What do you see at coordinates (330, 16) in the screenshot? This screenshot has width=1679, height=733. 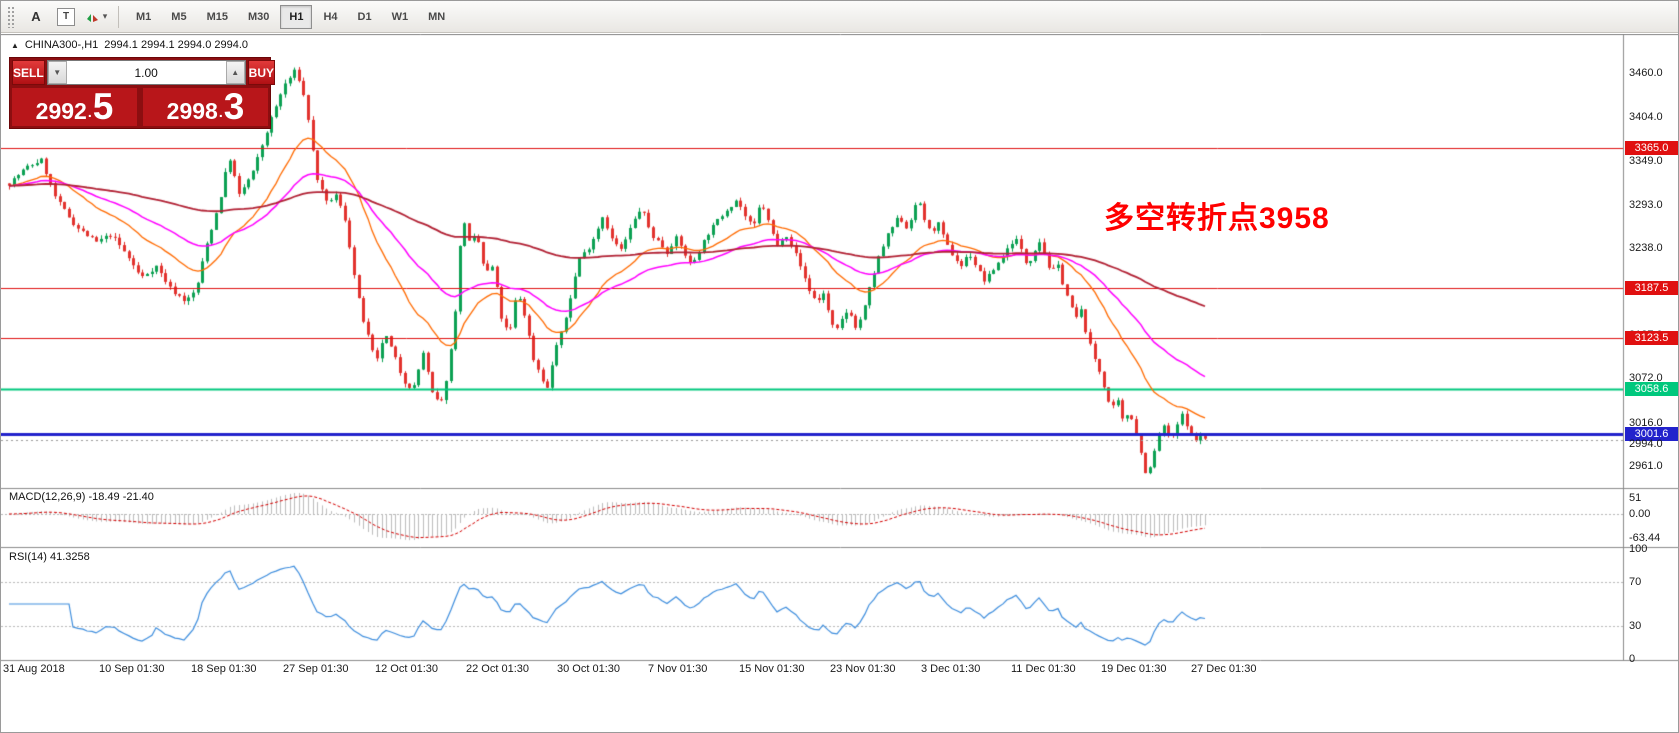 I see `tab-timeframe-H4: H4` at bounding box center [330, 16].